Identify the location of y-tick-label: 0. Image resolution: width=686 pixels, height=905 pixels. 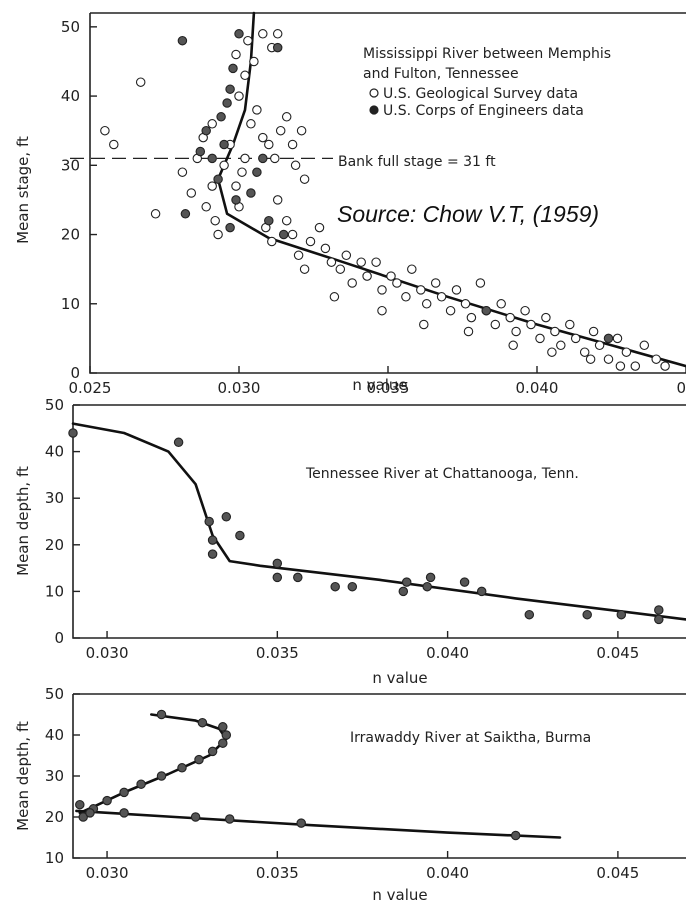
(59, 638).